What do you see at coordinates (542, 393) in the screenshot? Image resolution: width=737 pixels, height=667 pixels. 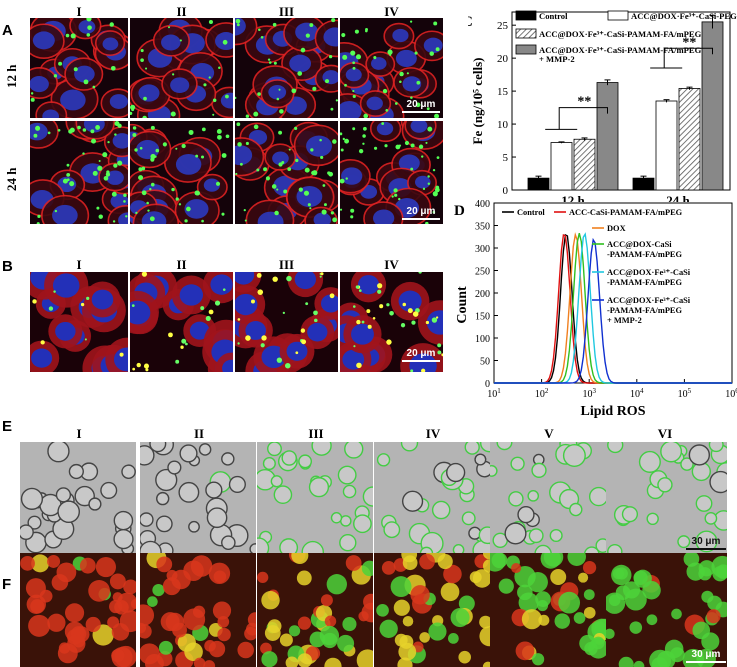 I see `chart-d-xtick-label: 10²` at bounding box center [542, 393].